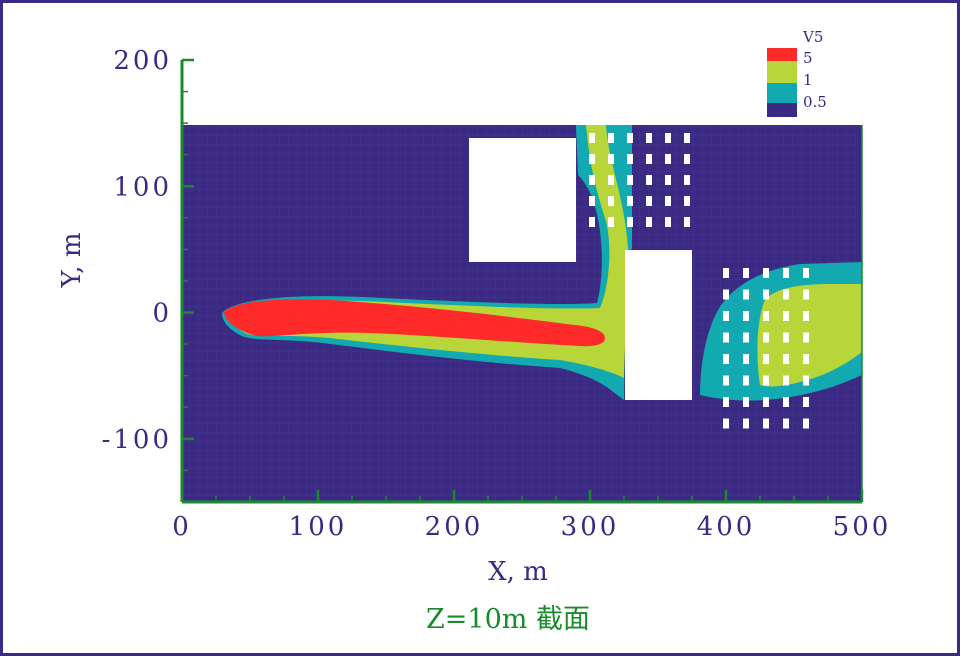  What do you see at coordinates (72, 261) in the screenshot?
I see `y-axis-title: Y, m` at bounding box center [72, 261].